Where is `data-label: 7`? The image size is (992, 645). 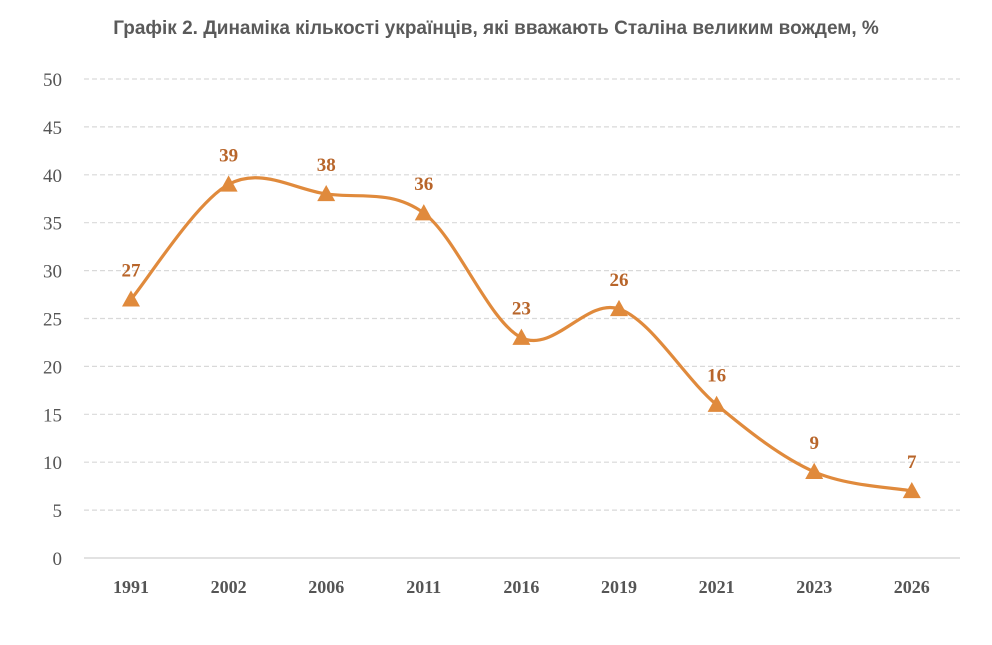 data-label: 7 is located at coordinates (912, 462).